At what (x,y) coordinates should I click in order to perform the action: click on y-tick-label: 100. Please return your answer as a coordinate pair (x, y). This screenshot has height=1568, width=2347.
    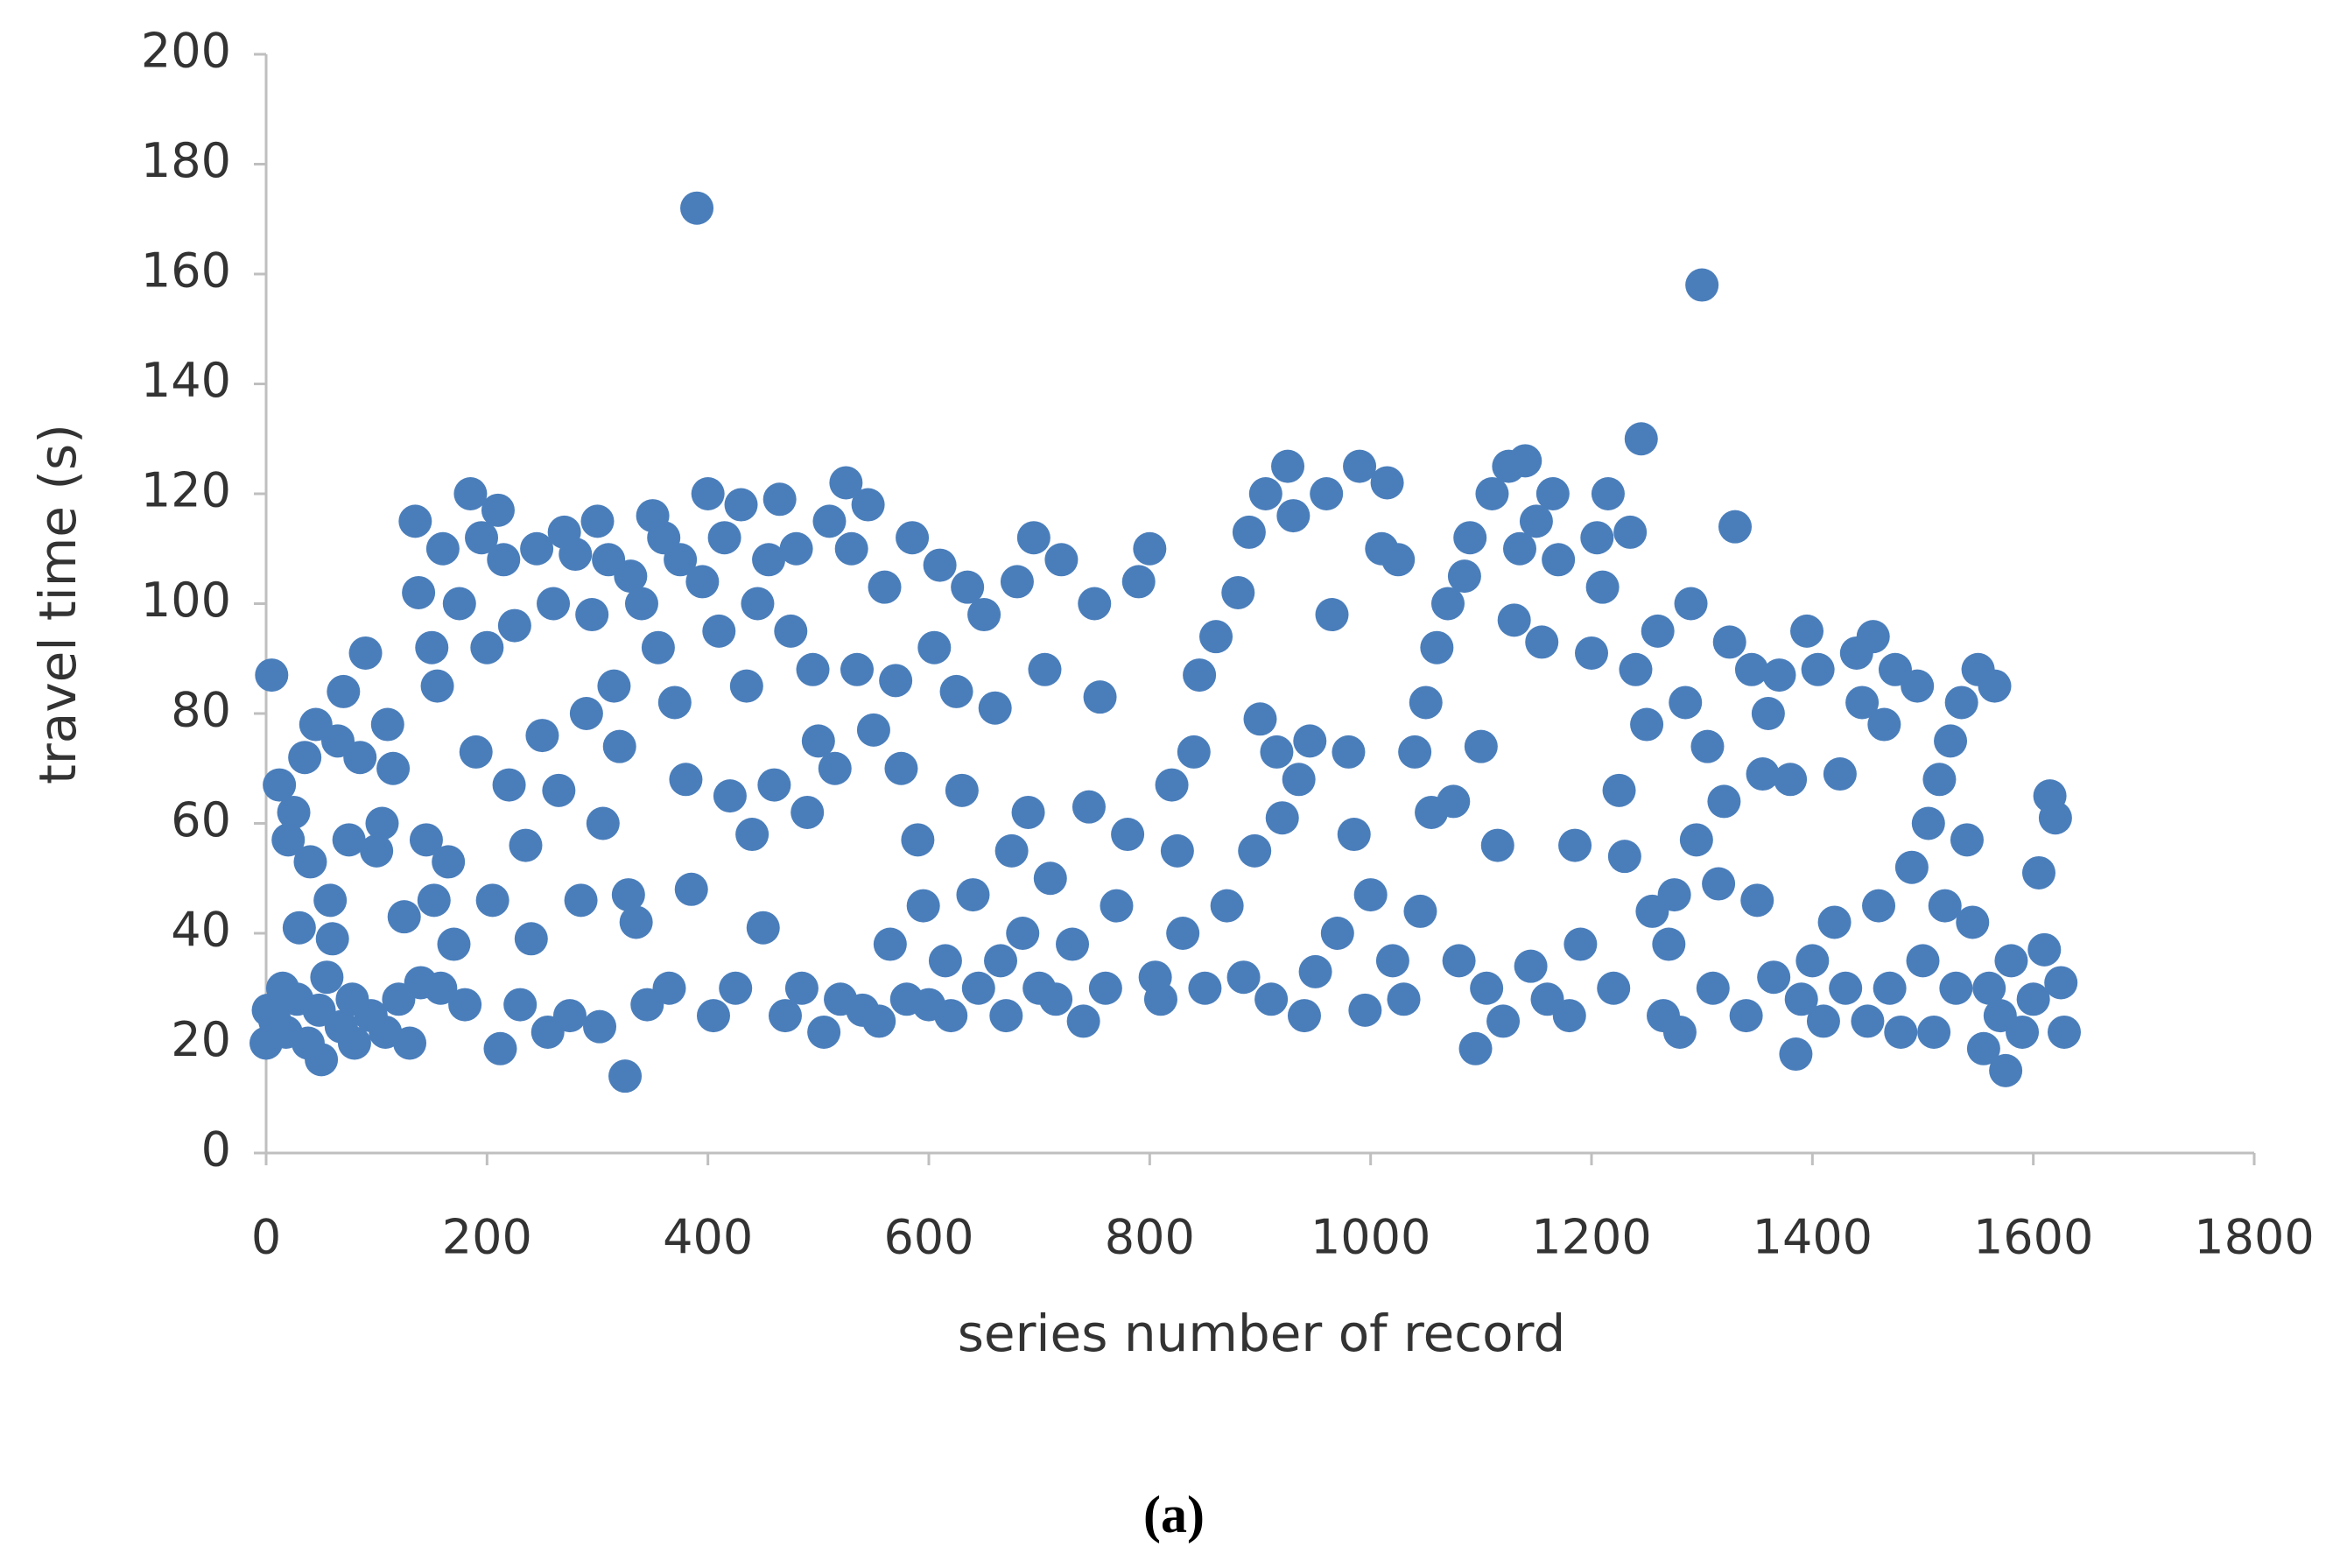
    Looking at the image, I should click on (186, 600).